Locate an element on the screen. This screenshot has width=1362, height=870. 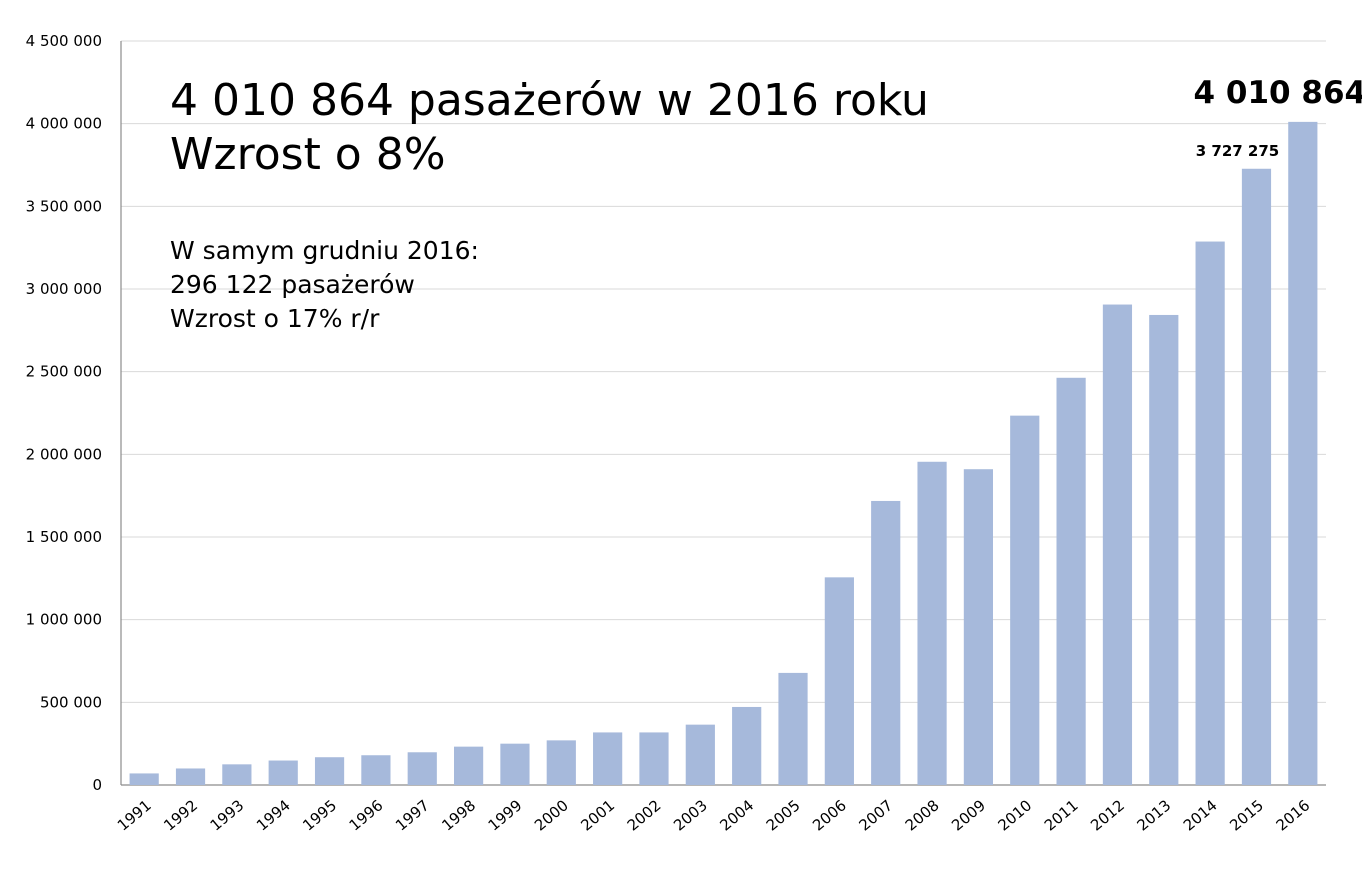
data-labels: 3 727 275 4 010 864 is located at coordinates (1278, 117).